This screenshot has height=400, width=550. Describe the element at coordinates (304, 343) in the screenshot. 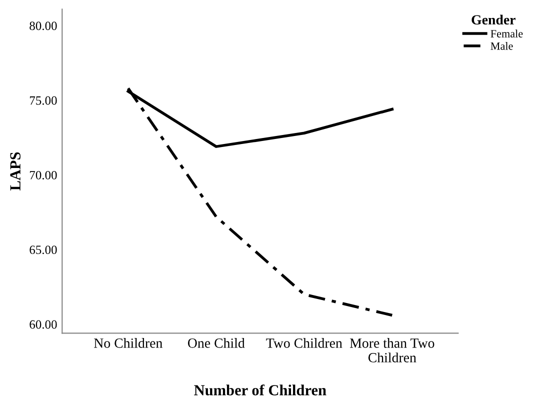

I see `x-tick-label: Two Children` at that location.